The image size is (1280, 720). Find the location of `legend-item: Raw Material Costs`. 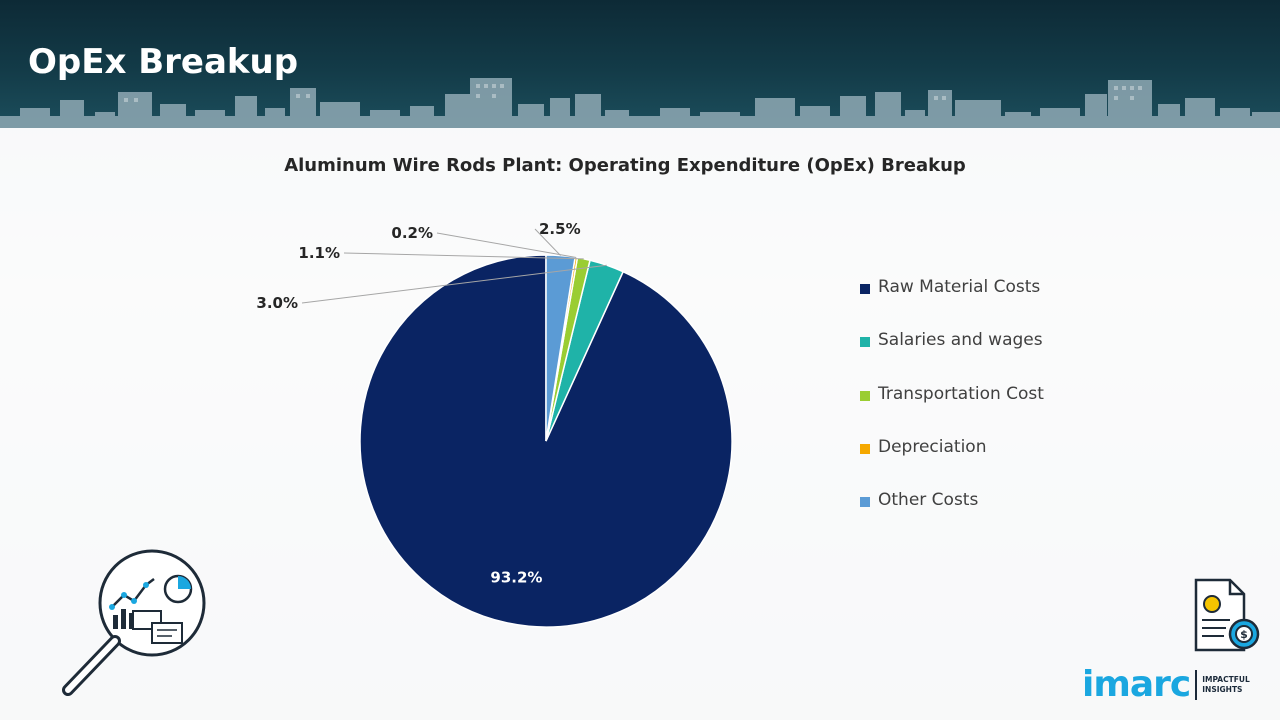

legend-item: Raw Material Costs is located at coordinates (952, 303).